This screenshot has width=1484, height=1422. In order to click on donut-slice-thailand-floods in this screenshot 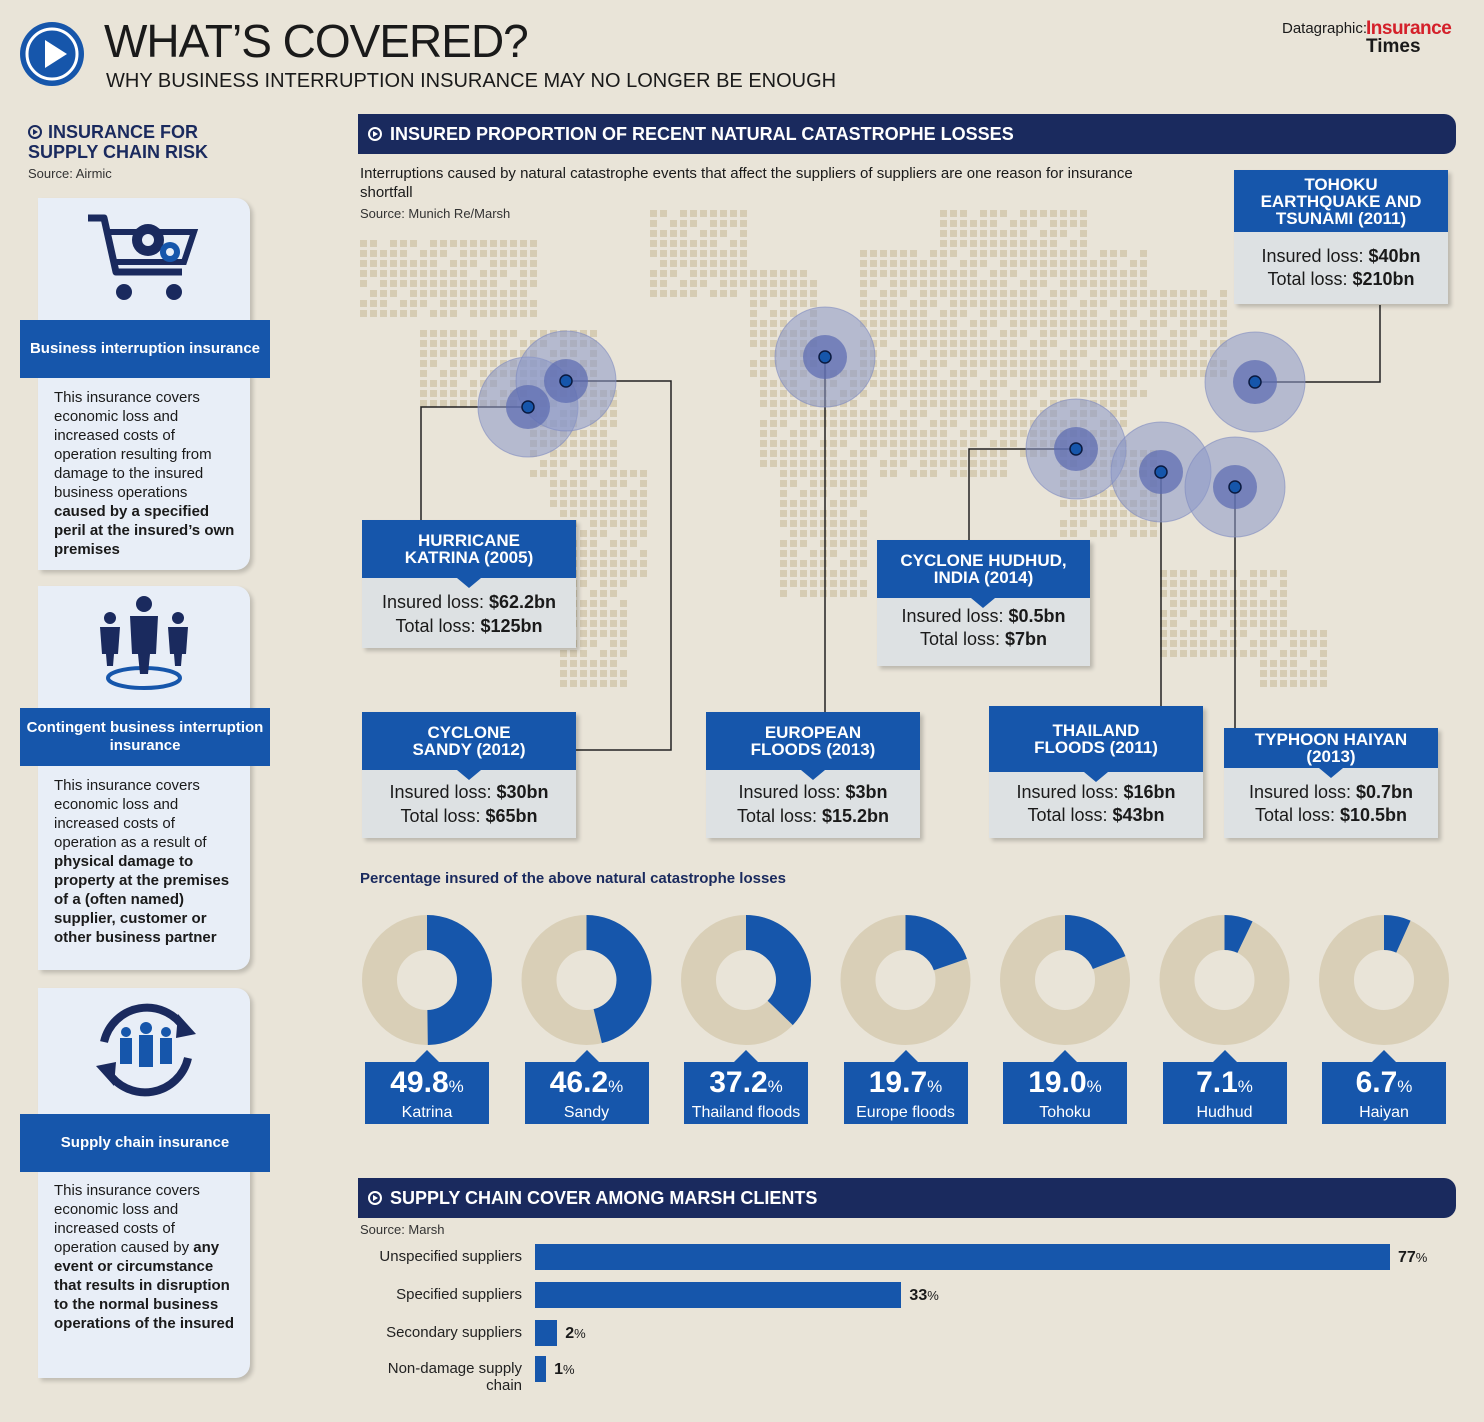, I will do `click(779, 970)`.